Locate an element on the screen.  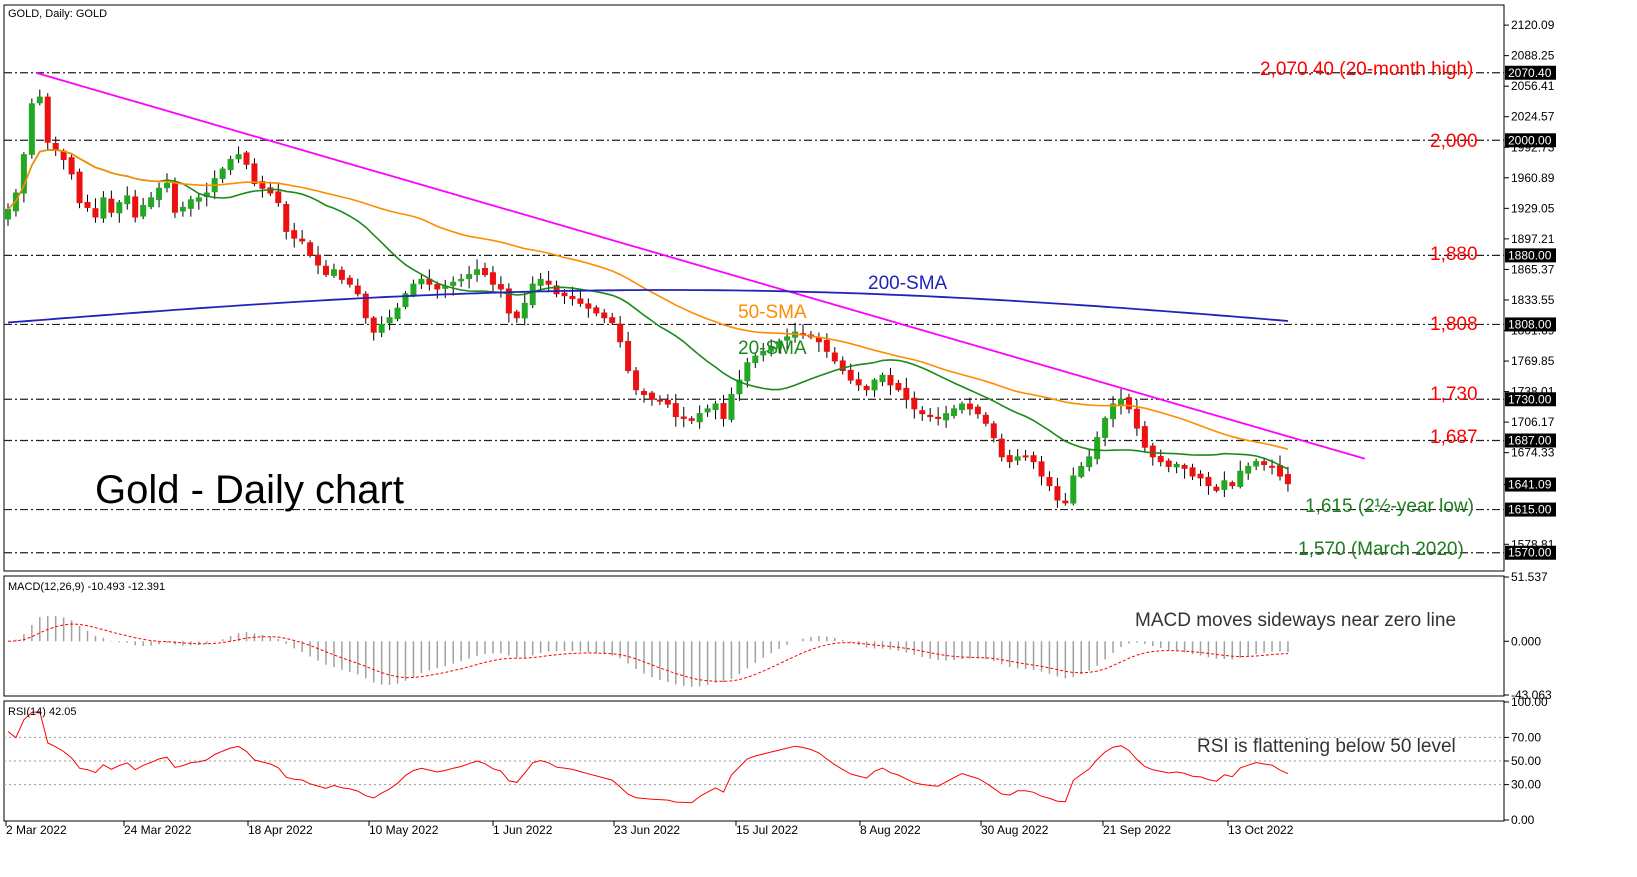
price-tick-label: 1674.33 is located at coordinates (1533, 453).